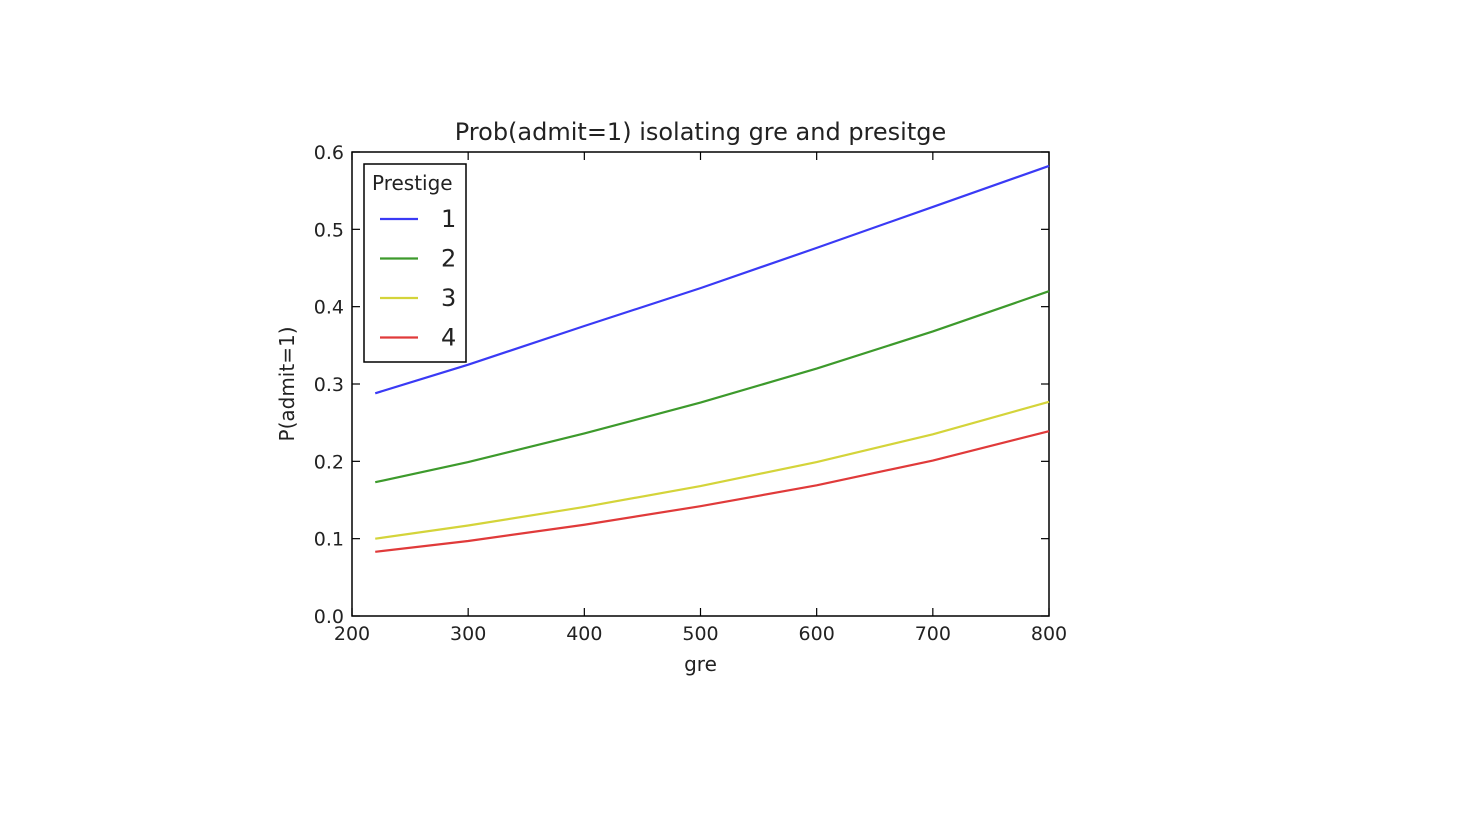  Describe the element at coordinates (329, 230) in the screenshot. I see `y-tick-label: 0.5` at that location.